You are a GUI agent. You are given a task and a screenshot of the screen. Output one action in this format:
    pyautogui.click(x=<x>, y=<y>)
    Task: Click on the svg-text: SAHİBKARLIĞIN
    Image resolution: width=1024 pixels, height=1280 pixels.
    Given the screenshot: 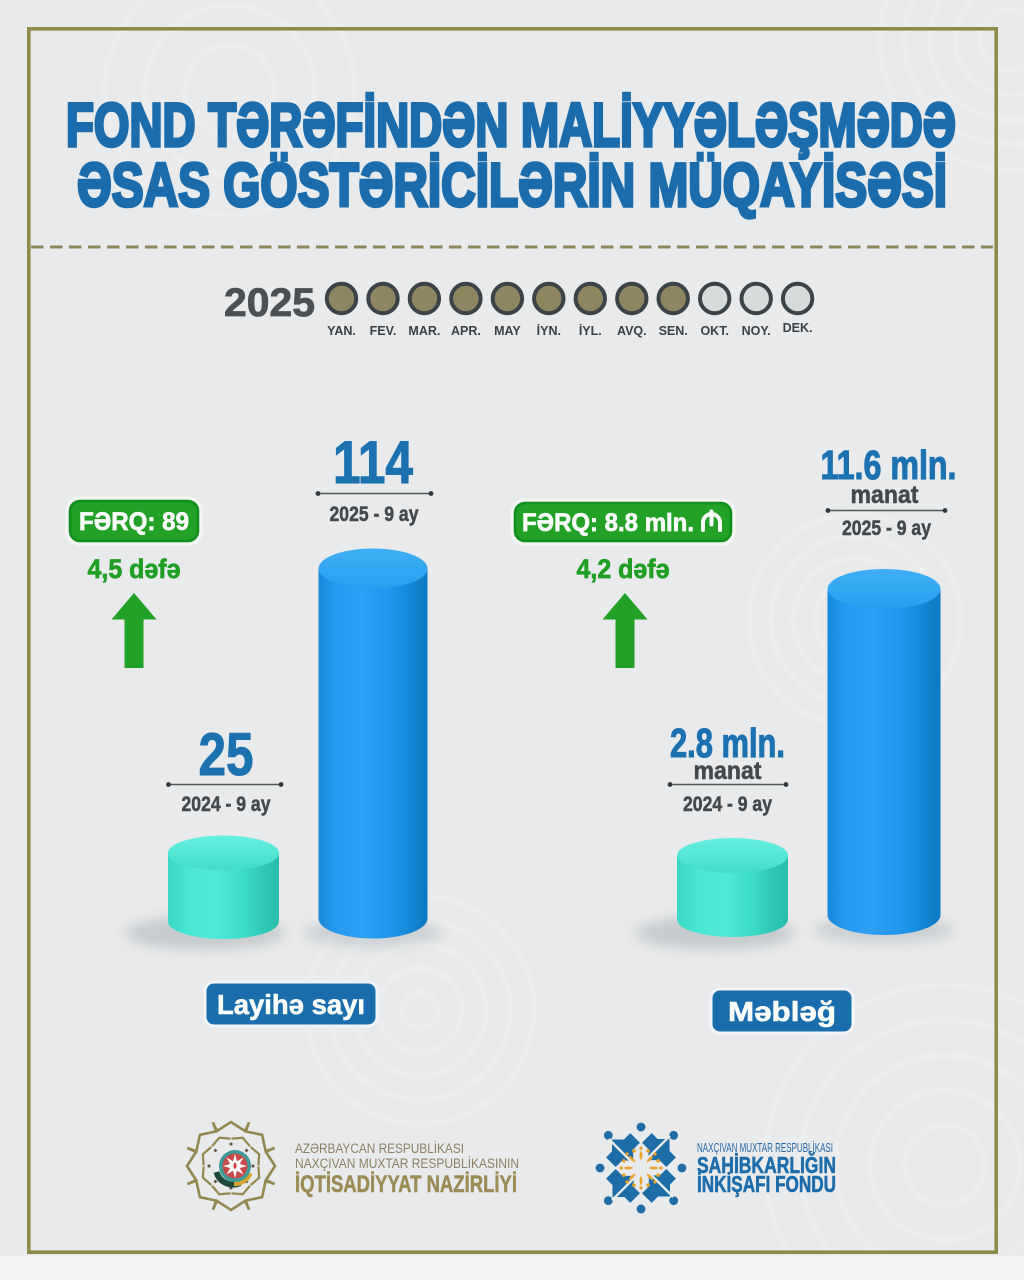 What is the action you would take?
    pyautogui.click(x=766, y=1164)
    